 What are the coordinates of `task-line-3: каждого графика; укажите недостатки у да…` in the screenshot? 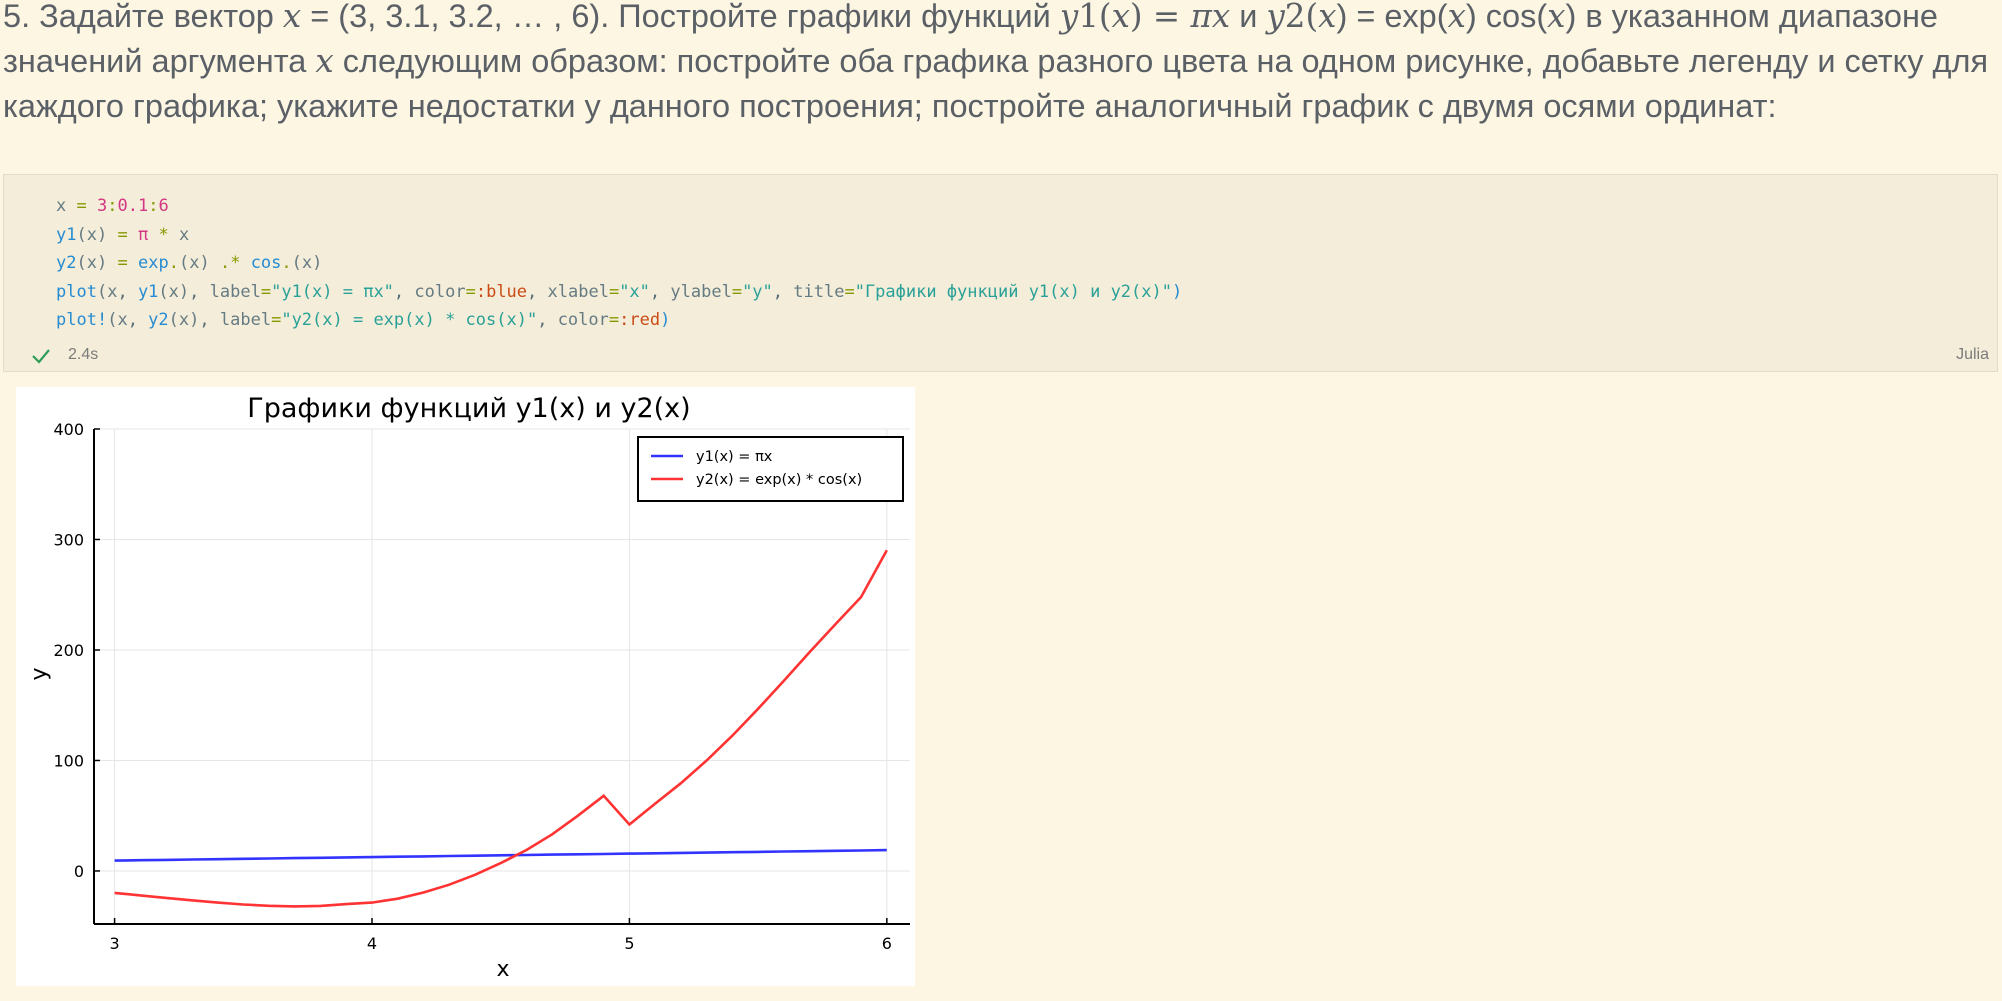 It's located at (890, 106).